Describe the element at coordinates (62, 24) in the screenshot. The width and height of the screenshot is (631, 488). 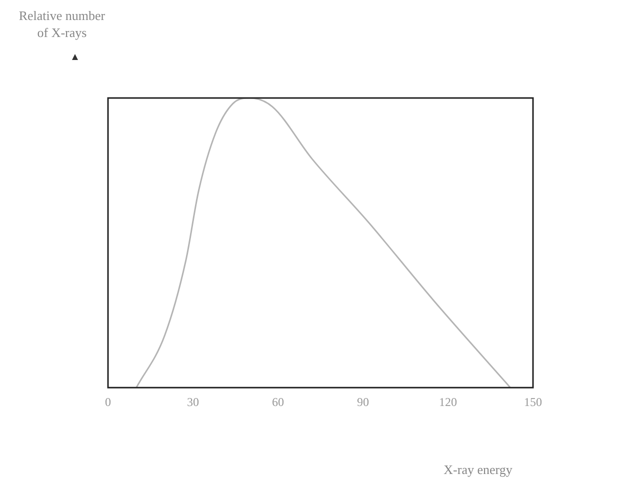
I see `y-axis-title: Relative number of X-rays` at that location.